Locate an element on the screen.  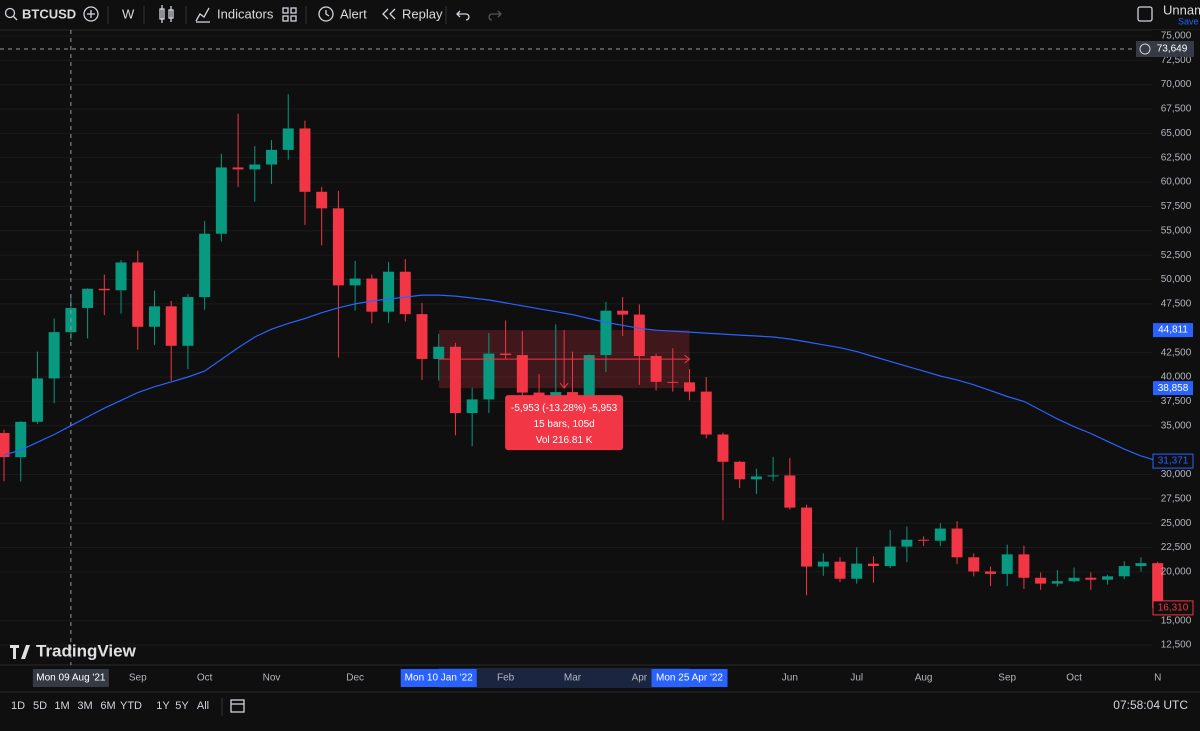
interval: W is located at coordinates (128, 13).